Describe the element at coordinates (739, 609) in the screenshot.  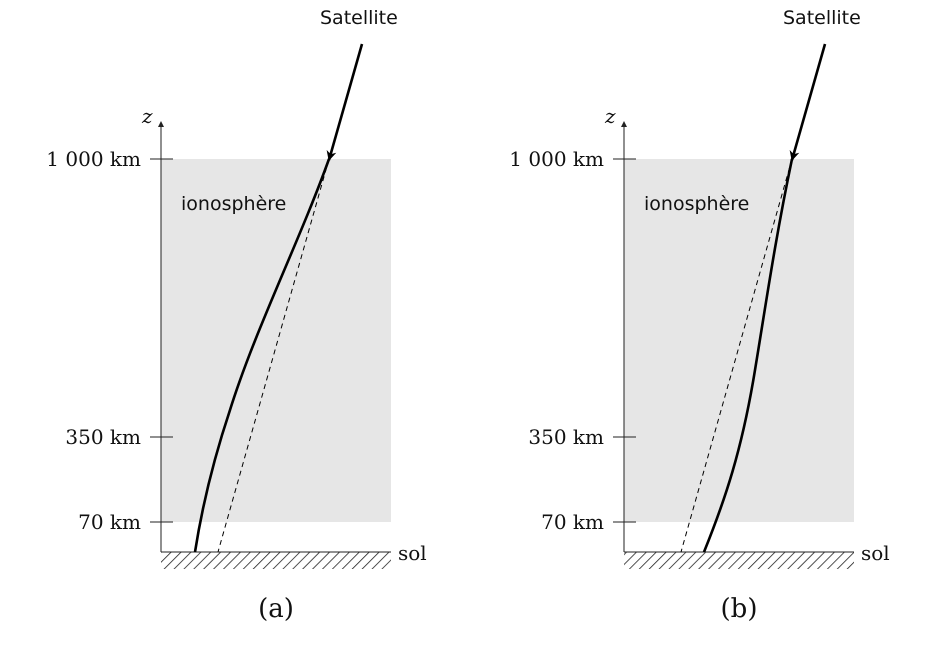
I see `caption-b: (b)` at that location.